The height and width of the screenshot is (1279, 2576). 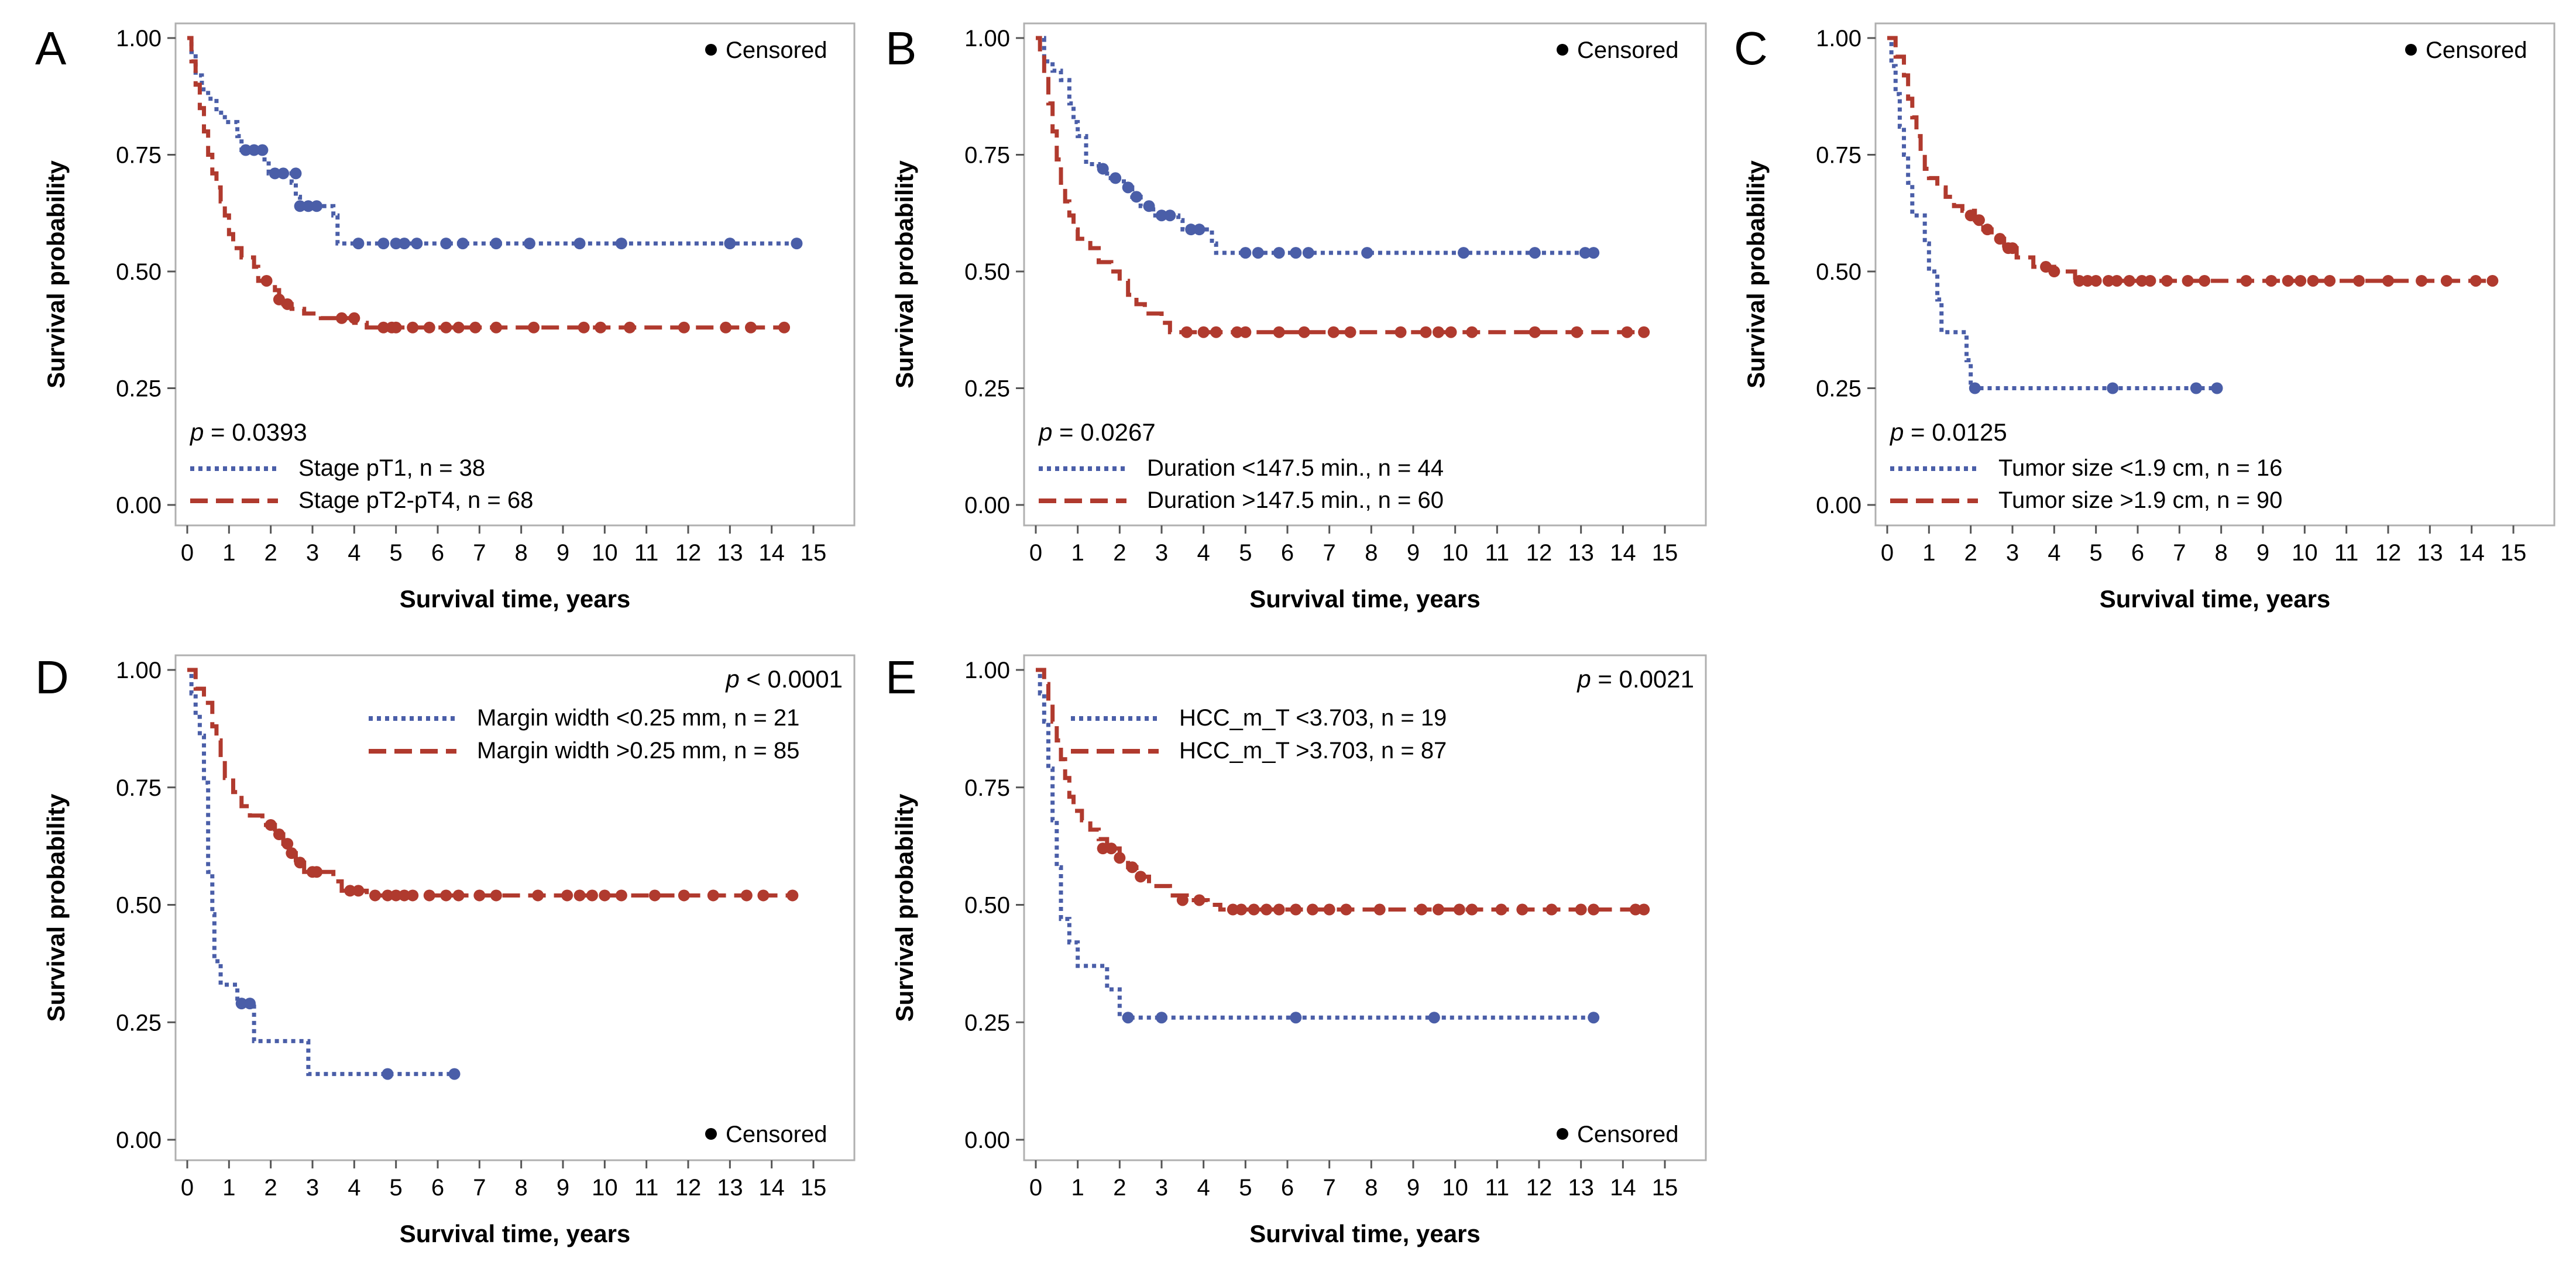 What do you see at coordinates (1955, 432) in the screenshot?
I see `p-value-text: = 0.0125` at bounding box center [1955, 432].